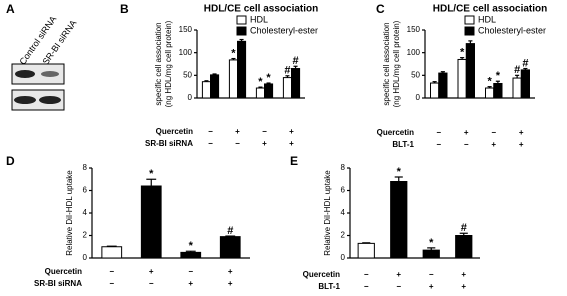 The width and height of the screenshot is (567, 296). Describe the element at coordinates (343, 212) in the screenshot. I see `y-tick-label: 4` at that location.